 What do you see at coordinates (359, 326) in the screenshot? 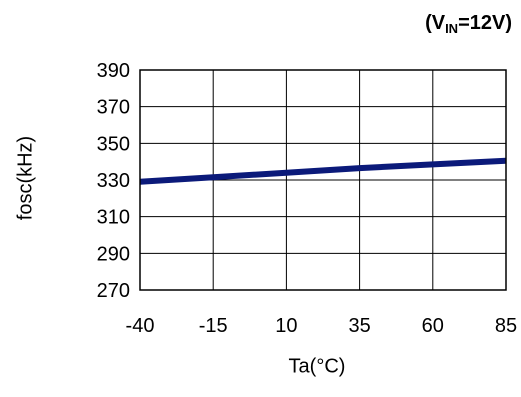
I see `x-tick-label: 35` at bounding box center [359, 326].